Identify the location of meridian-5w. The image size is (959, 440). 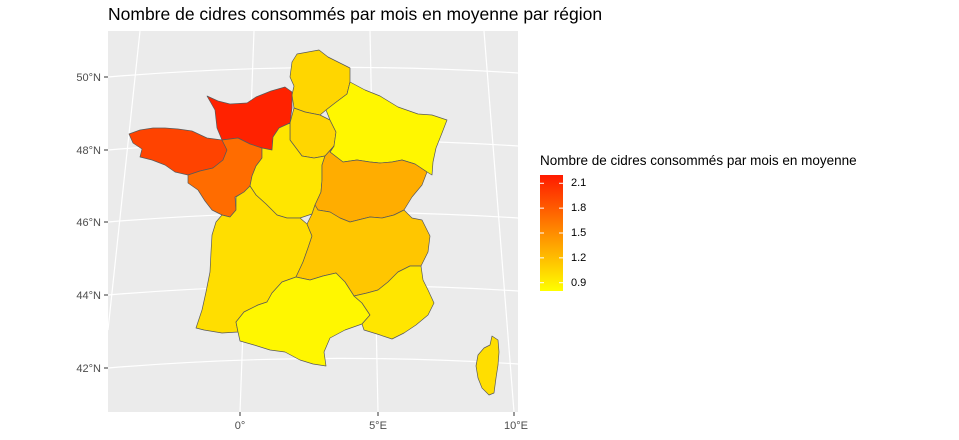
(124, 181).